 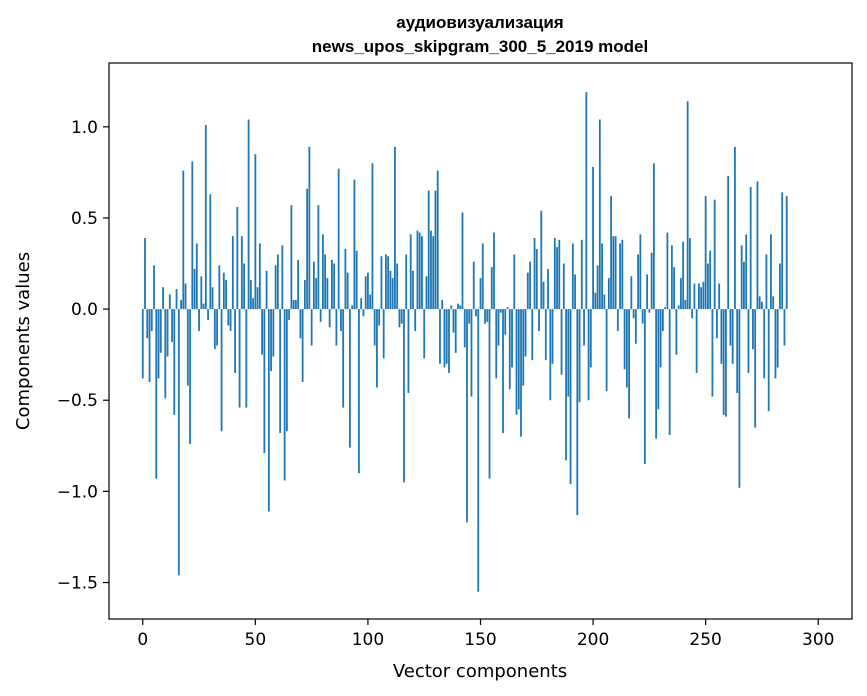 What do you see at coordinates (485, 634) in the screenshot?
I see `x-axis-ticks: 0 50 100 150 200 250 300` at bounding box center [485, 634].